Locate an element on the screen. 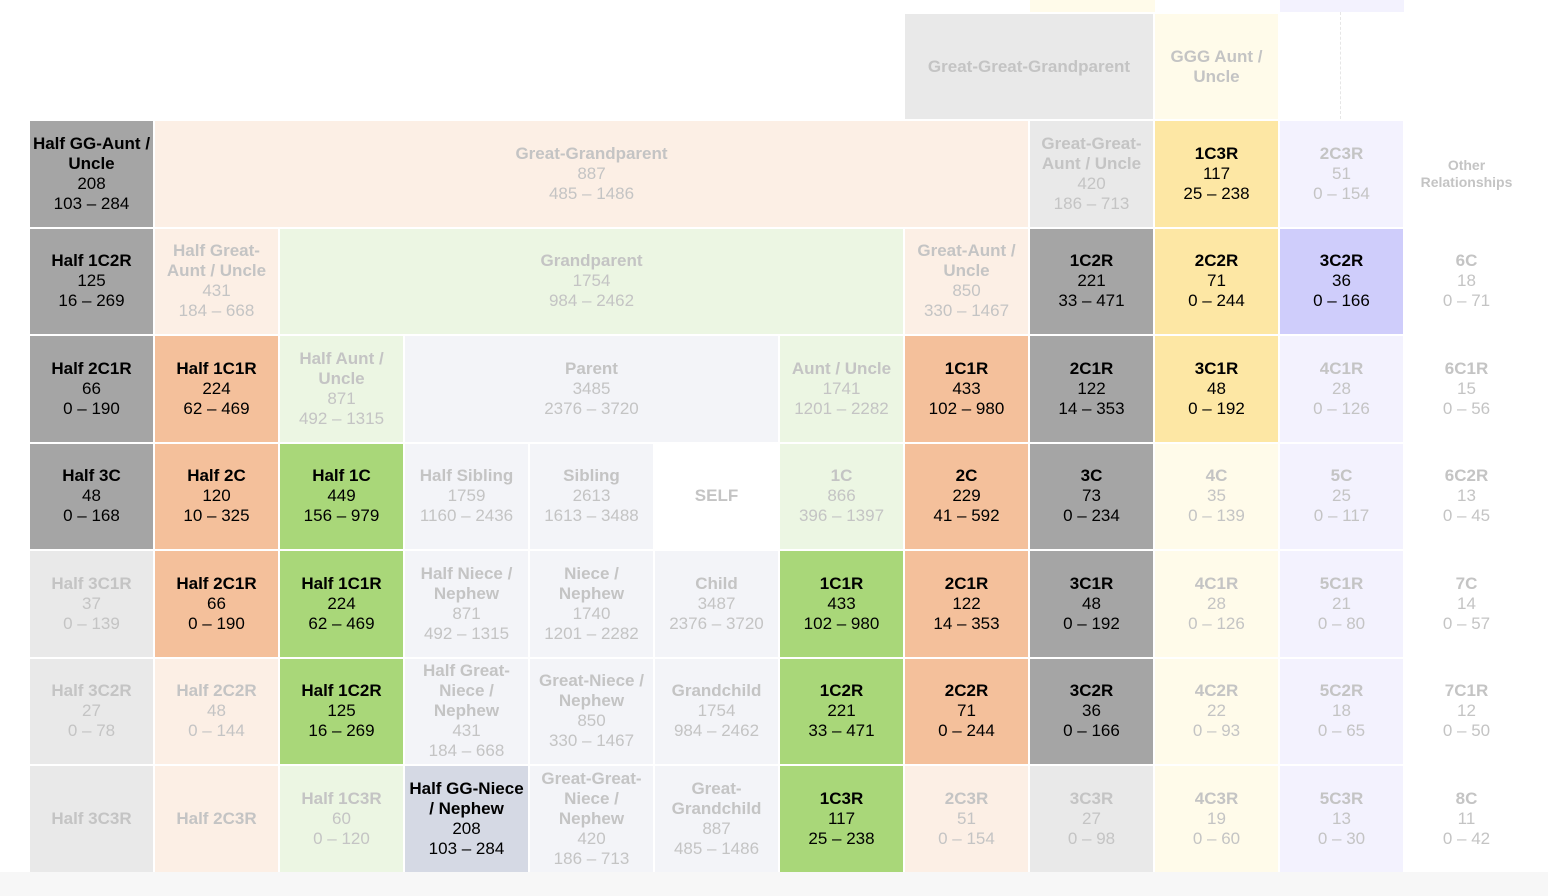 The image size is (1548, 896). cm-range: 0 – 78 is located at coordinates (91, 731).